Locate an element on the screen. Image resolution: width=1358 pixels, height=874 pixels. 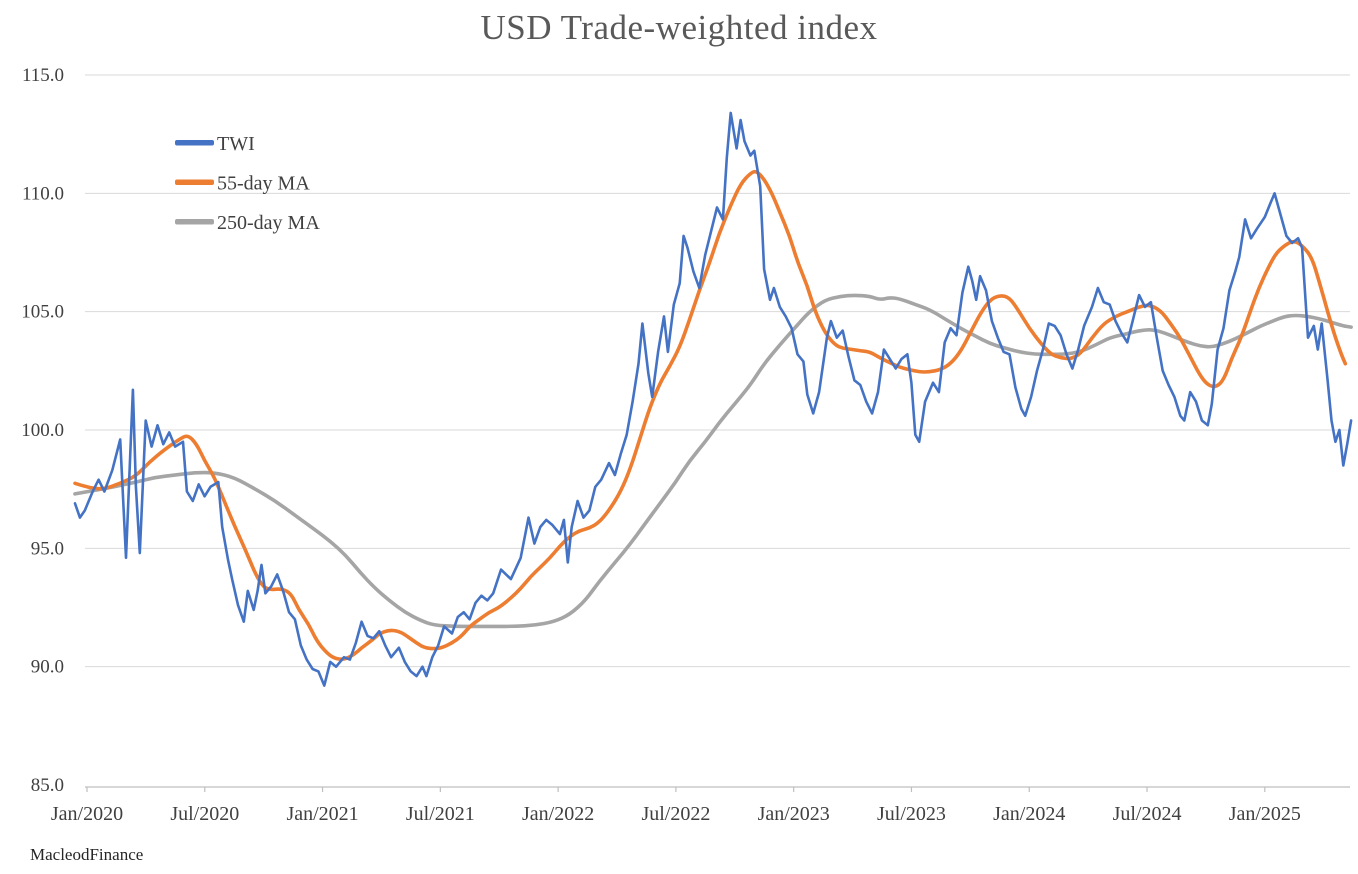
y-tick-label: 115.0 is located at coordinates (43, 75).